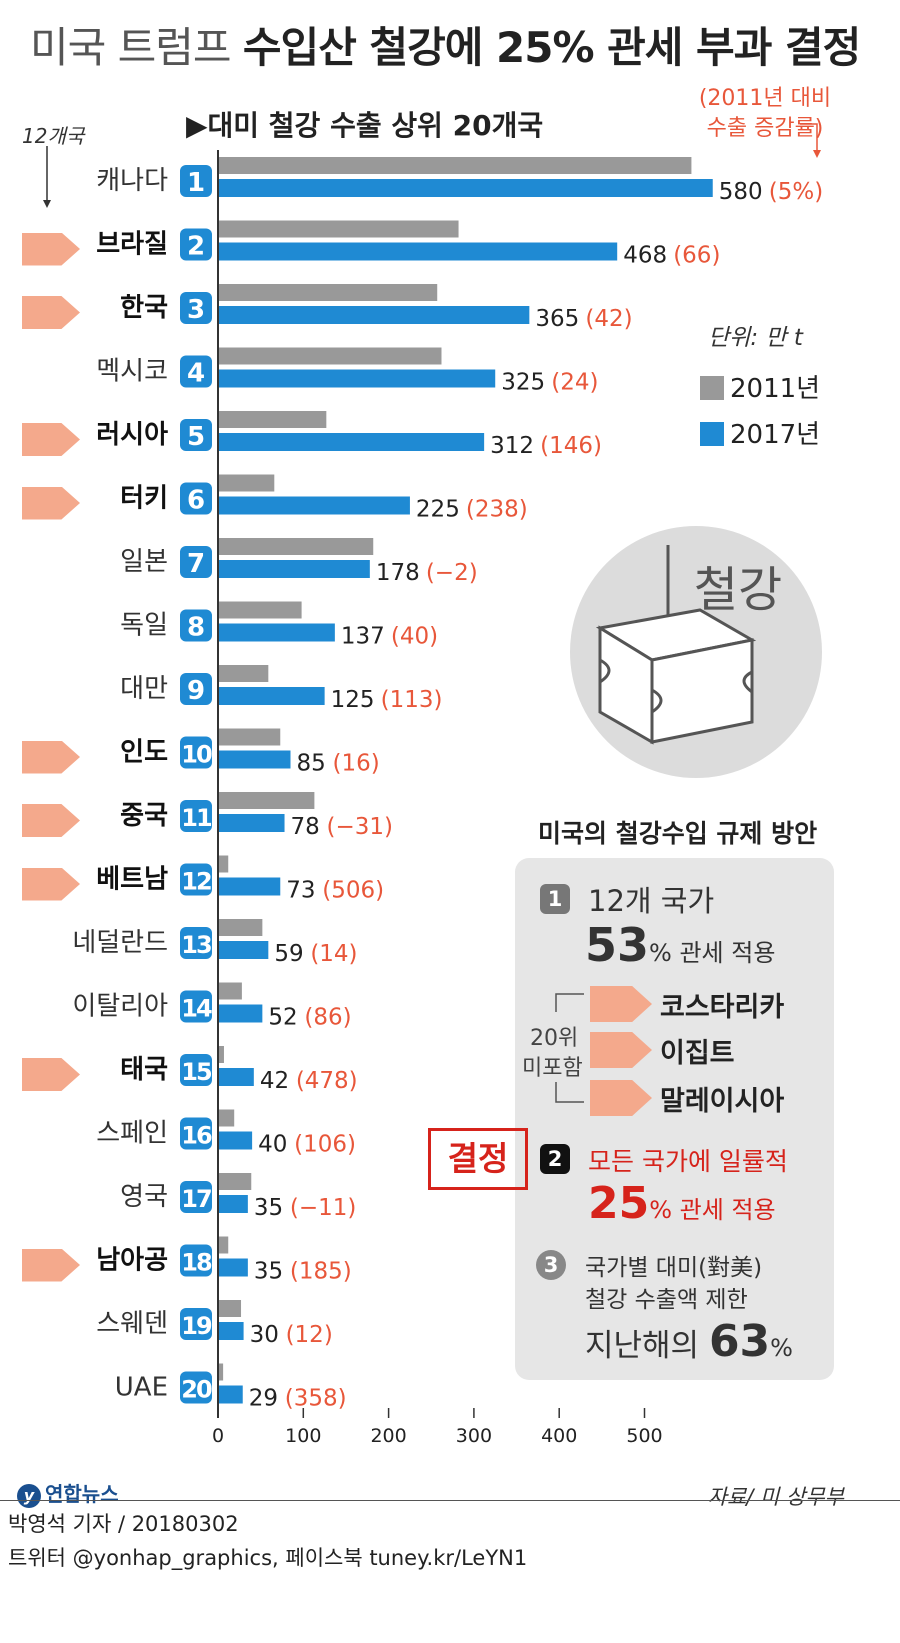 The width and height of the screenshot is (900, 1643). I want to click on legend-2017: 2017년, so click(760, 432).